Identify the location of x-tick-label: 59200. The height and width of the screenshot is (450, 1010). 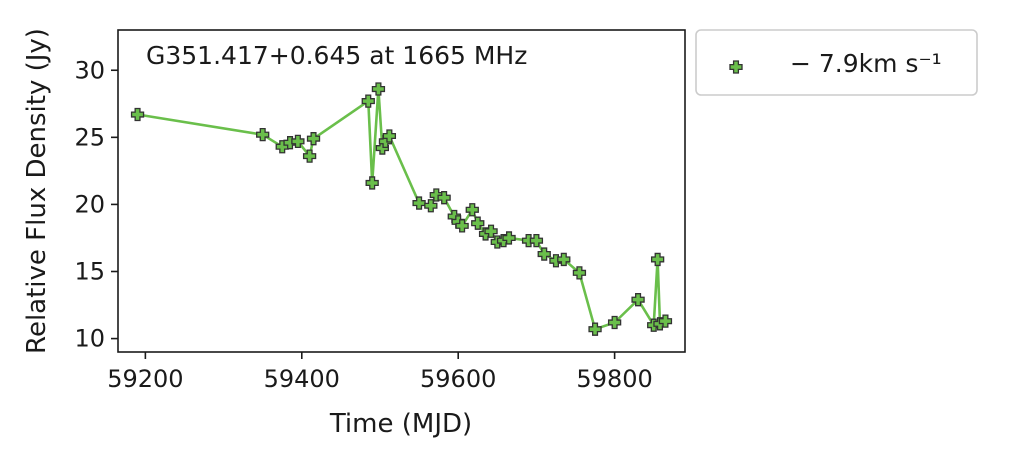
(145, 379).